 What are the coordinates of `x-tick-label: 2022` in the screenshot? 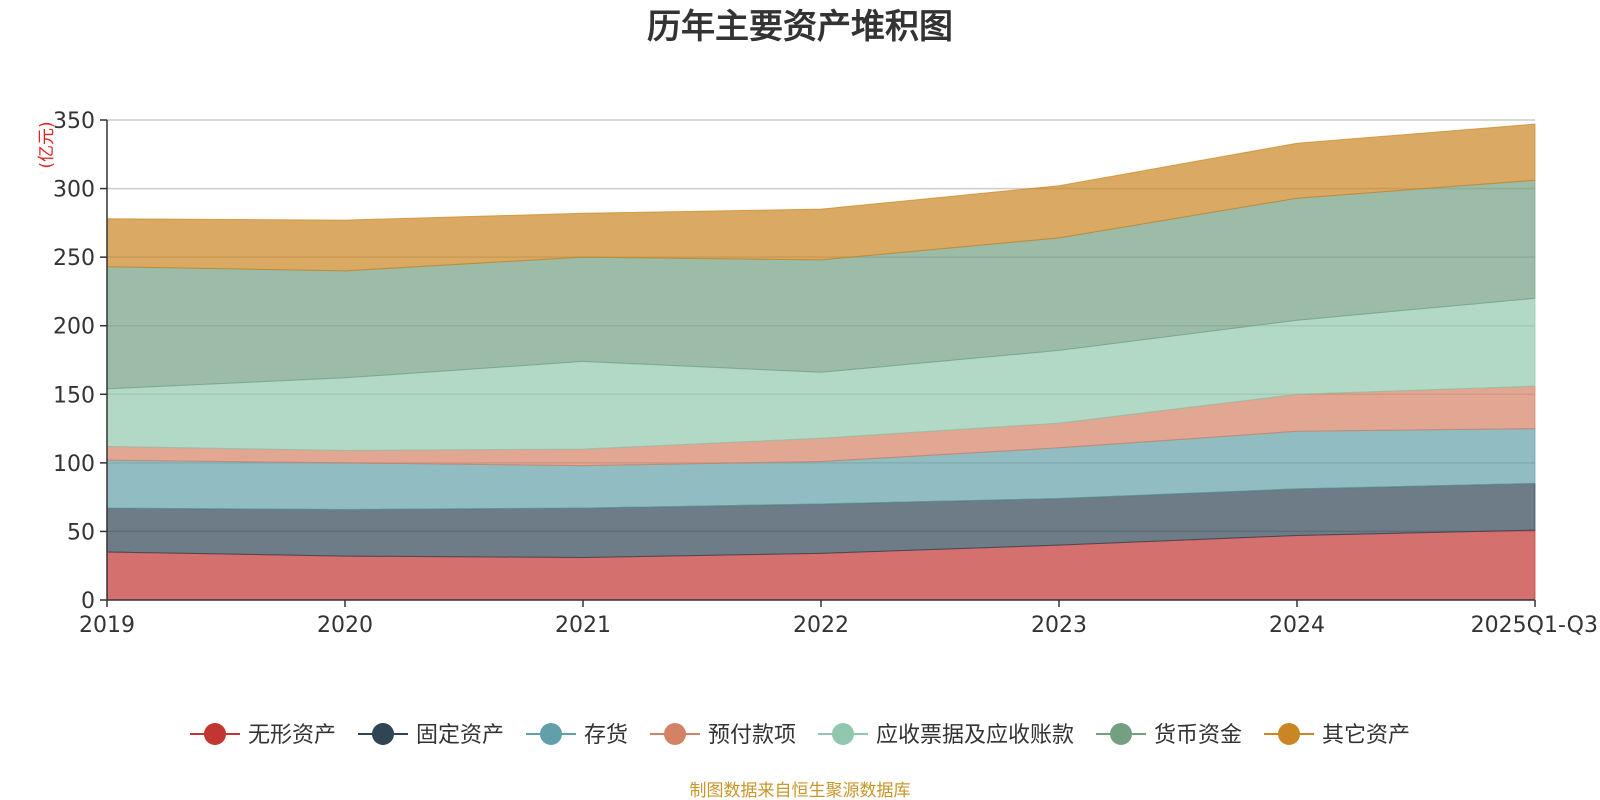 It's located at (821, 625).